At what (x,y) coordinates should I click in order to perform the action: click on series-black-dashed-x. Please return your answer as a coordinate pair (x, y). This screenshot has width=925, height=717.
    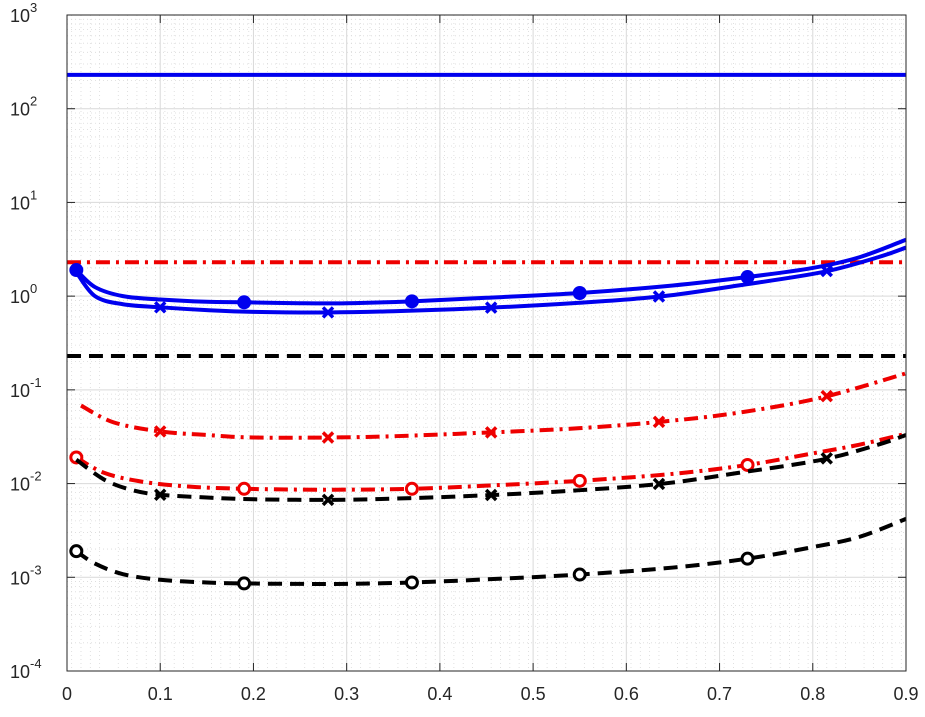
    Looking at the image, I should click on (491, 470).